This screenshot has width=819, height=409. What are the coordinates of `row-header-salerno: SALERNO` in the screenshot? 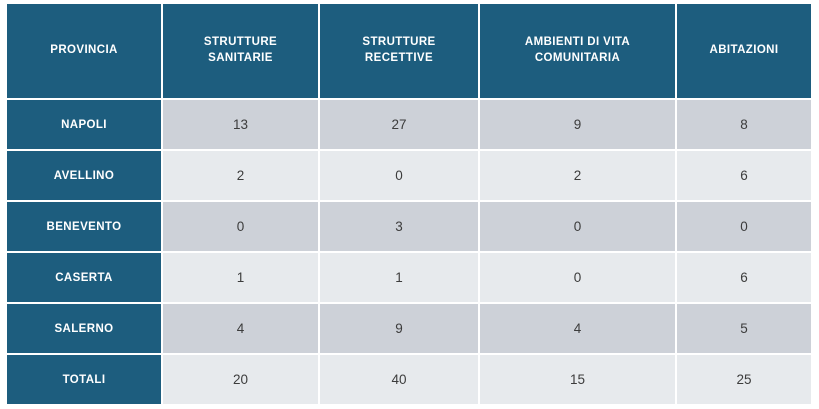 It's located at (84, 328).